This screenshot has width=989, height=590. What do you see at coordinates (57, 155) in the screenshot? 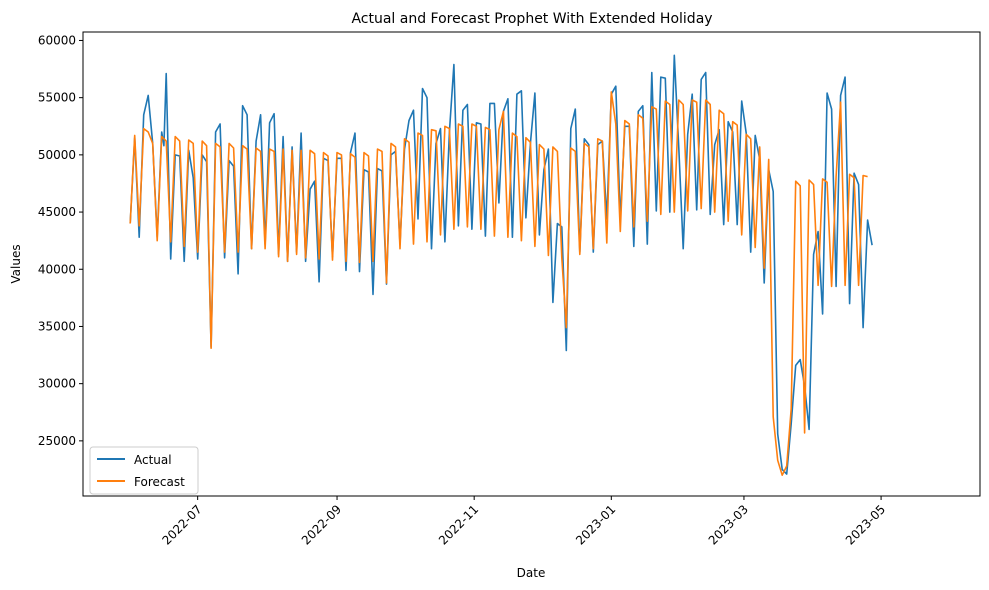
I see `y-tick-label: 50000` at bounding box center [57, 155].